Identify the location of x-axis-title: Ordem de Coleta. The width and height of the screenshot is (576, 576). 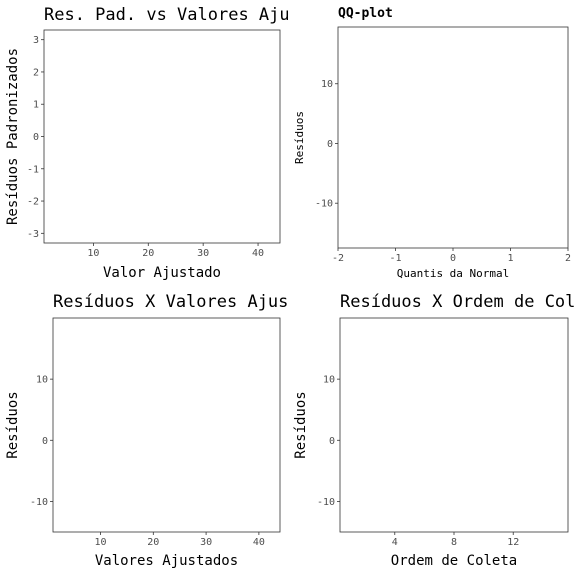
(454, 561).